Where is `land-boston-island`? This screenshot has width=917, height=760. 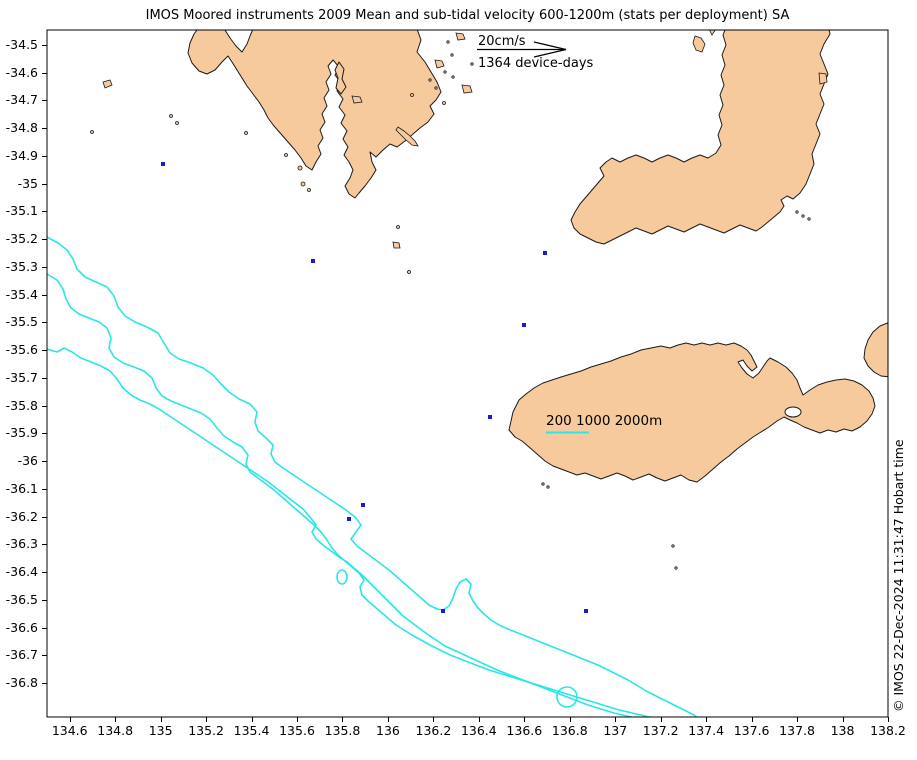
land-boston-island is located at coordinates (340, 78).